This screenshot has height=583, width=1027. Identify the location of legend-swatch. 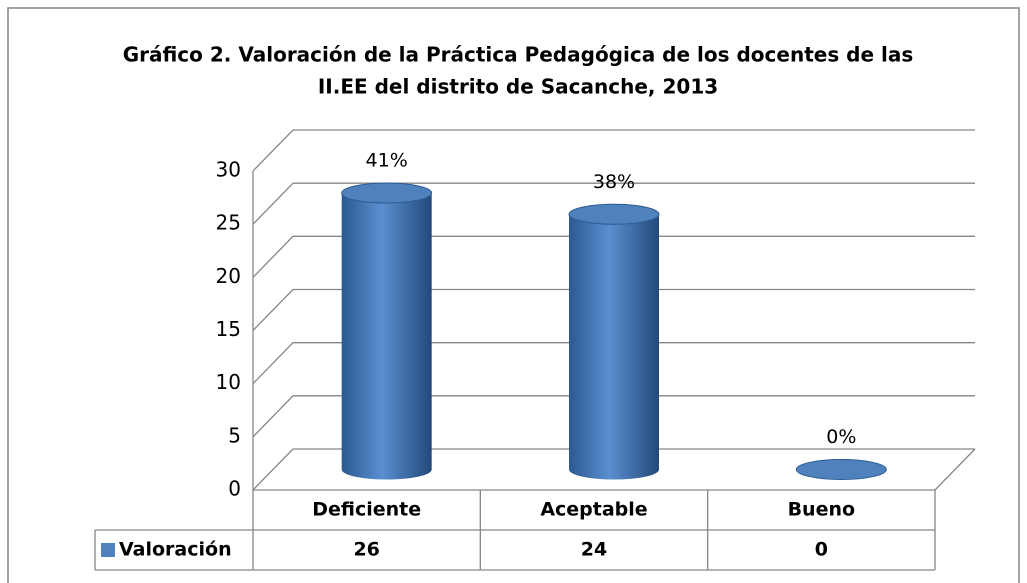
(108, 550).